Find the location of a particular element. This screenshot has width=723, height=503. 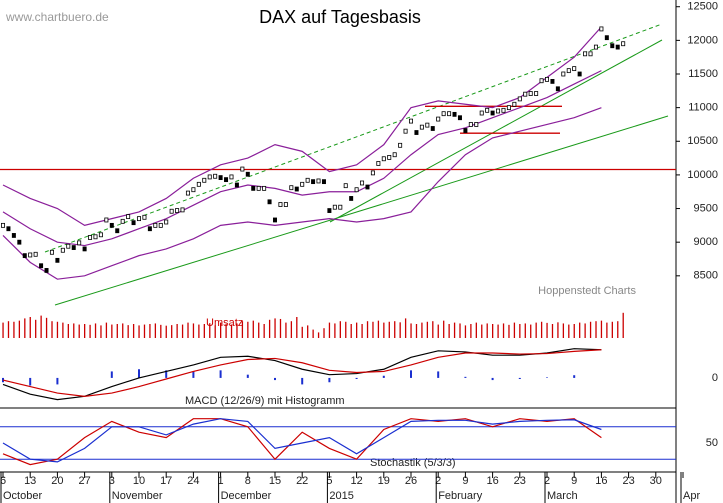

y-tick-label: 8500 is located at coordinates (706, 276).